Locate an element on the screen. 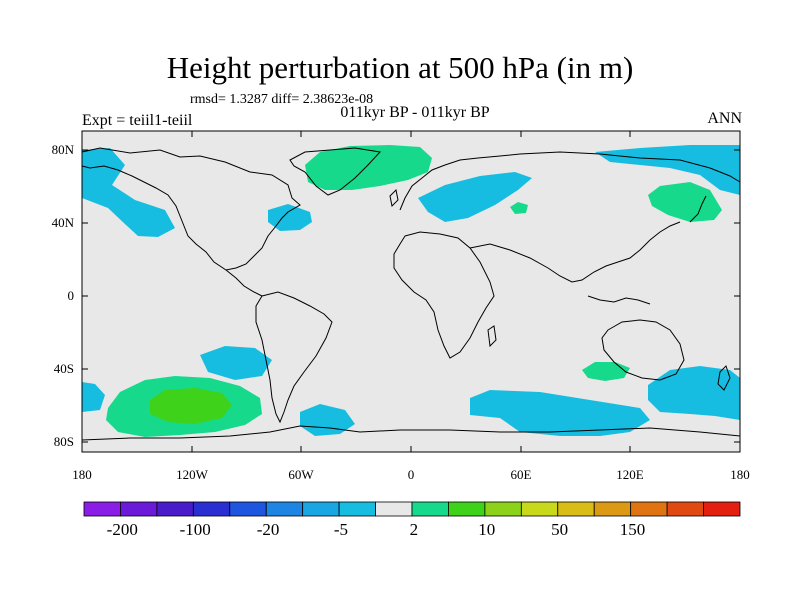 This screenshot has height=600, width=800. colorbar-label: -200 is located at coordinates (122, 529).